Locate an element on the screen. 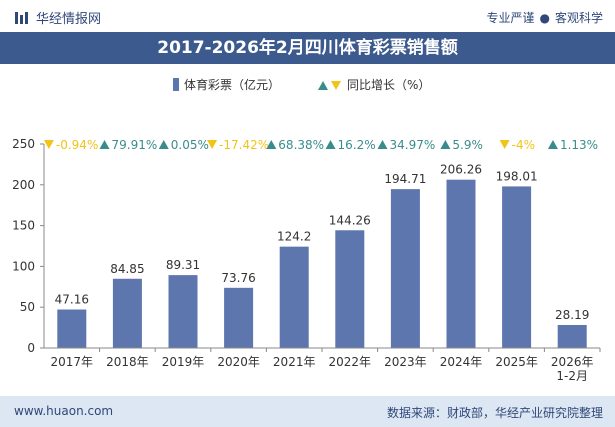 Image resolution: width=615 pixels, height=427 pixels. legend: 体育彩票（亿元） 同比增长（%） is located at coordinates (301, 84).